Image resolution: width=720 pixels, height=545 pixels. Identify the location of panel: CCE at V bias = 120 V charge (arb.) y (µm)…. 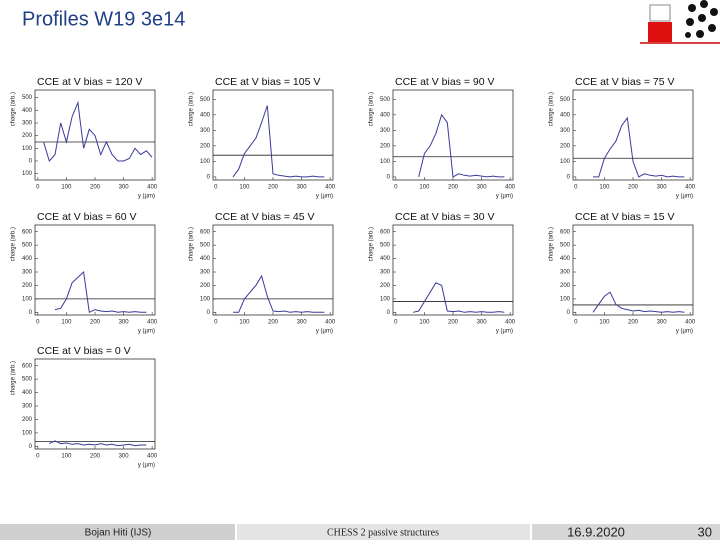
(84, 138).